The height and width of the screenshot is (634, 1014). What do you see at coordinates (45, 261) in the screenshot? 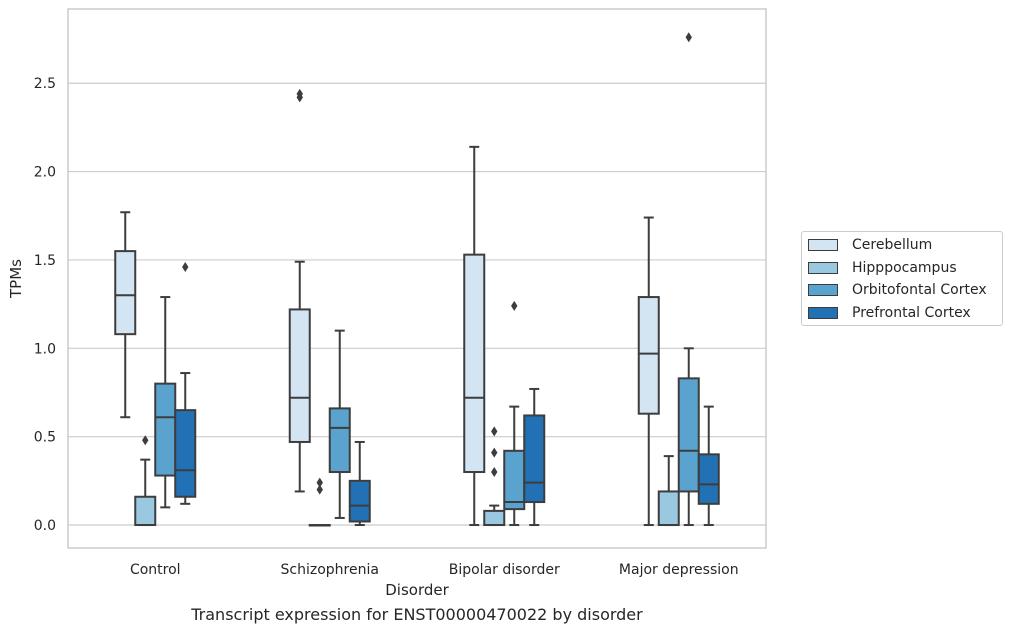
I see `y-tick-label: 1.5` at bounding box center [45, 261].